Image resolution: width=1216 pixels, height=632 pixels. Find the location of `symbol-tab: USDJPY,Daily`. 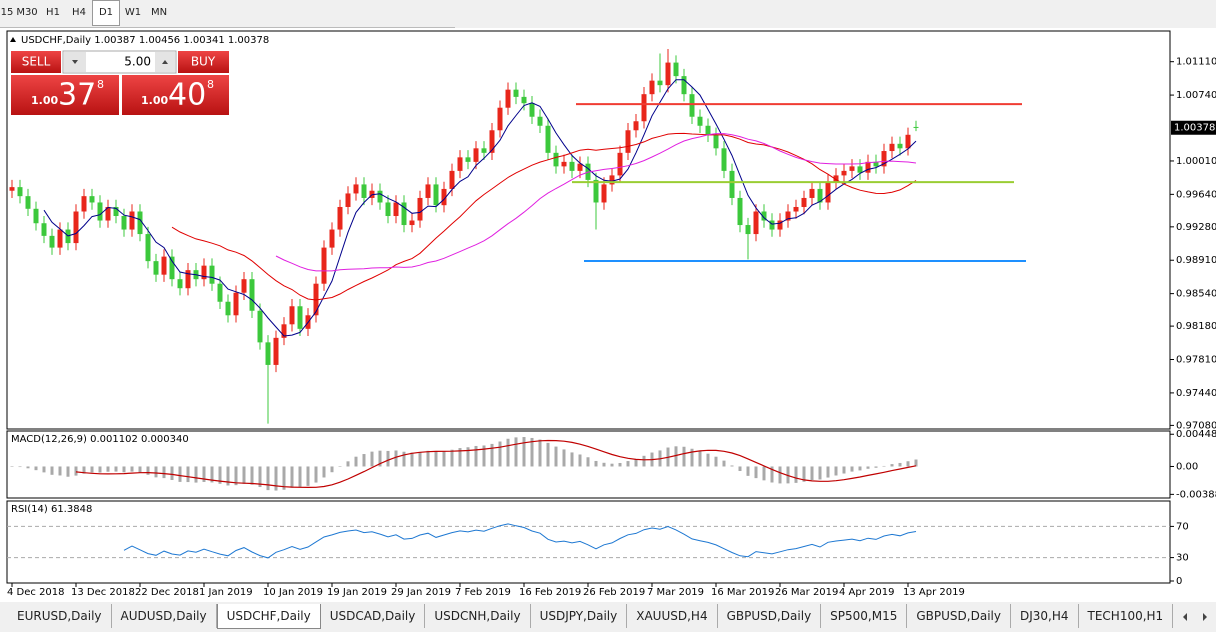

symbol-tab: USDJPY,Daily is located at coordinates (579, 616).